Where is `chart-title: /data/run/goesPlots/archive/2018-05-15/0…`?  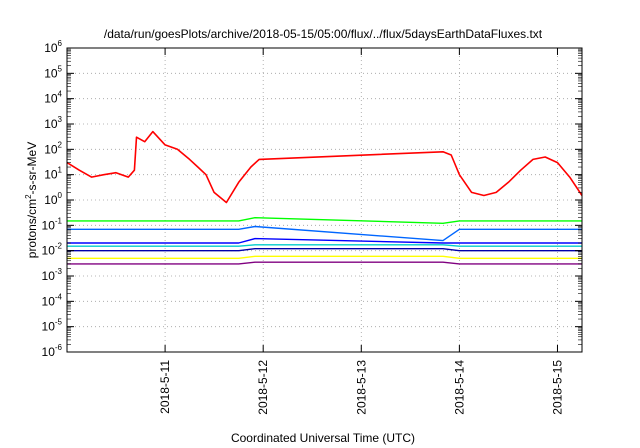 chart-title: /data/run/goesPlots/archive/2018-05-15/0… is located at coordinates (323, 34).